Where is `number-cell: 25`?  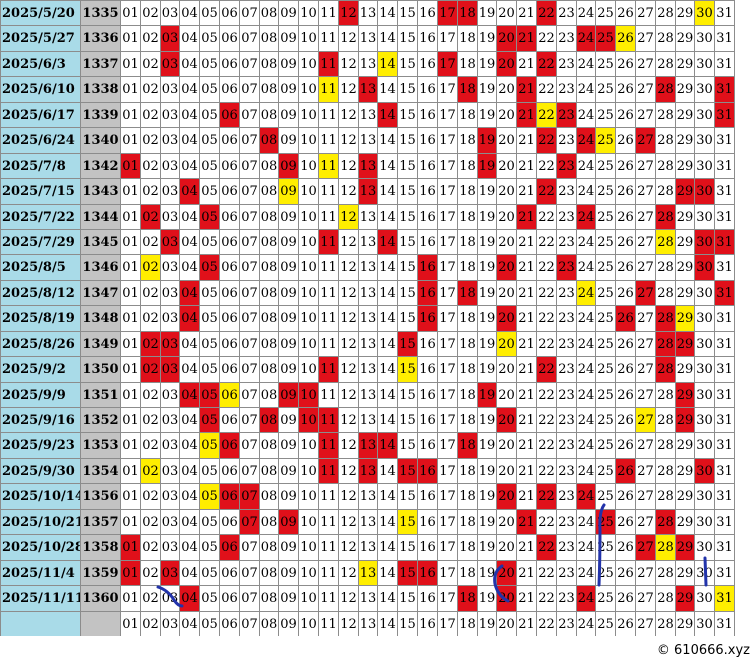 number-cell: 25 is located at coordinates (605, 13).